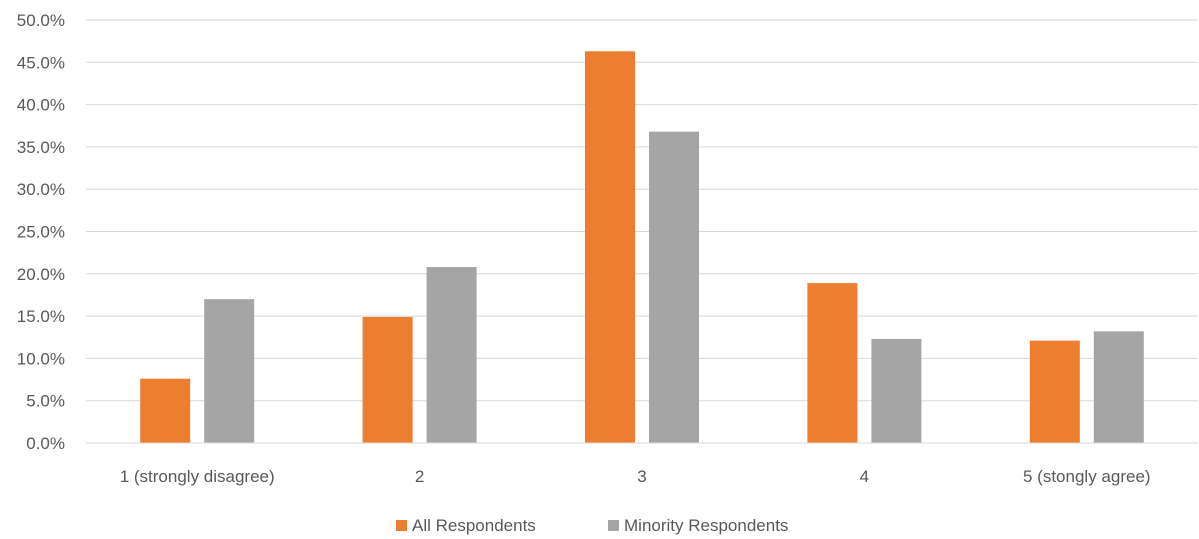 This screenshot has height=539, width=1199. What do you see at coordinates (45, 401) in the screenshot?
I see `y-tick-label: 5.0%` at bounding box center [45, 401].